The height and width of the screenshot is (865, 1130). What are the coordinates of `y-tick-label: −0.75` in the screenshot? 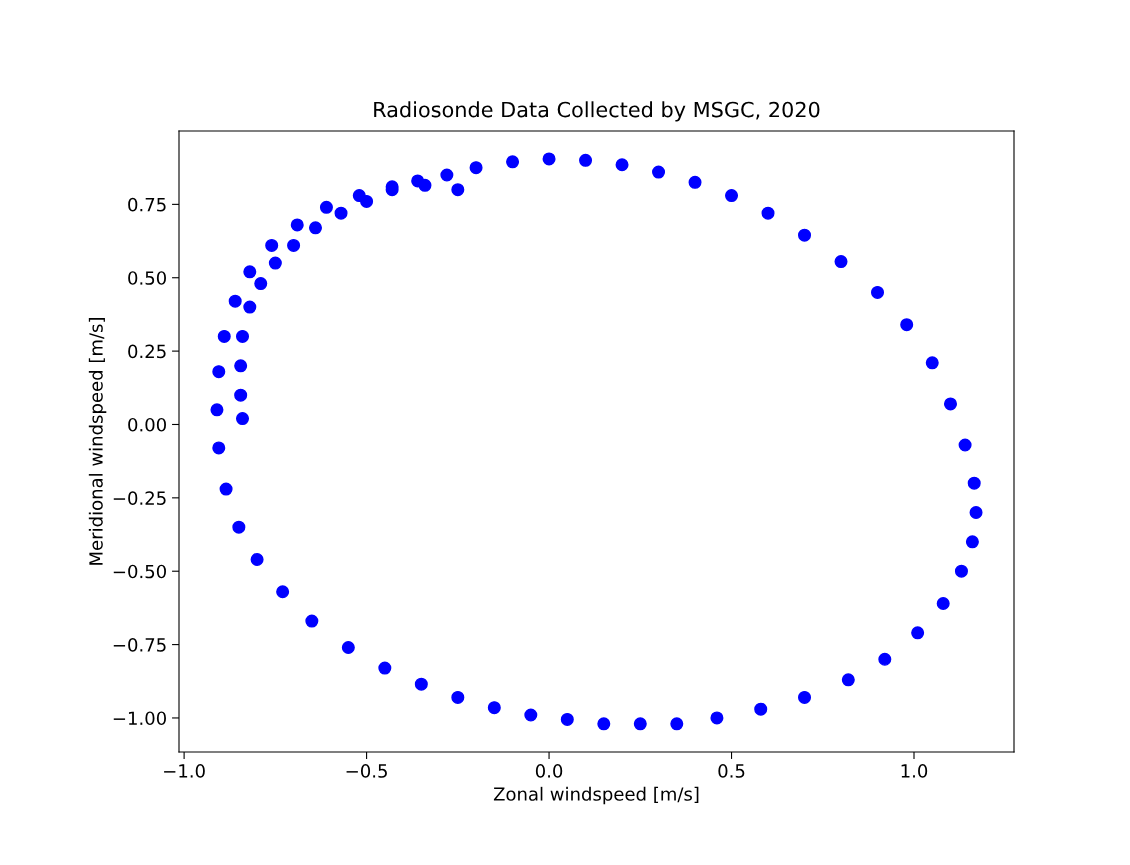 It's located at (139, 645).